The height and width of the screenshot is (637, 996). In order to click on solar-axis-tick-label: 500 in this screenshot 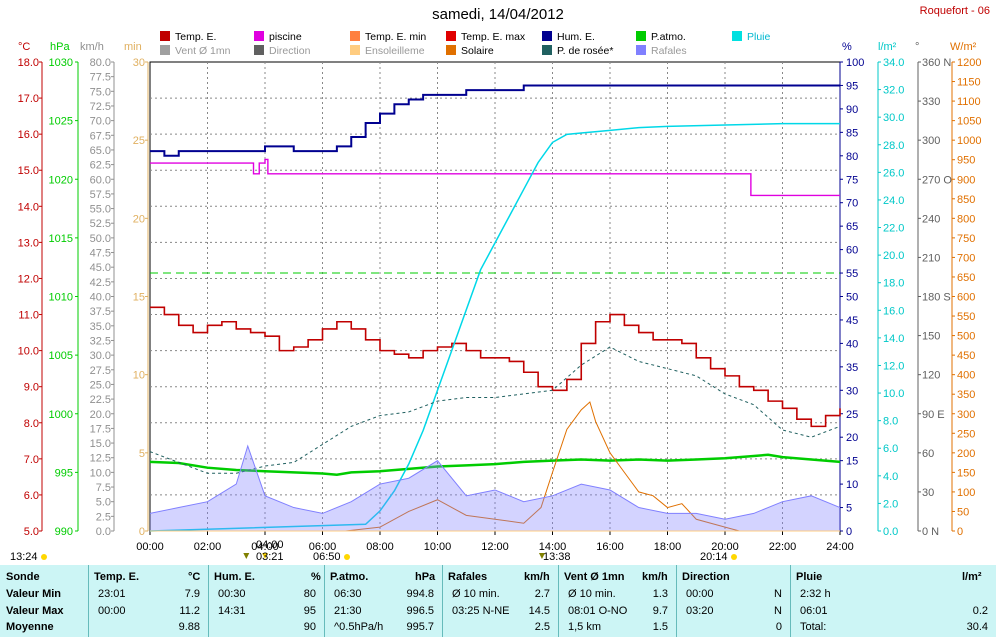, I will do `click(966, 337)`.